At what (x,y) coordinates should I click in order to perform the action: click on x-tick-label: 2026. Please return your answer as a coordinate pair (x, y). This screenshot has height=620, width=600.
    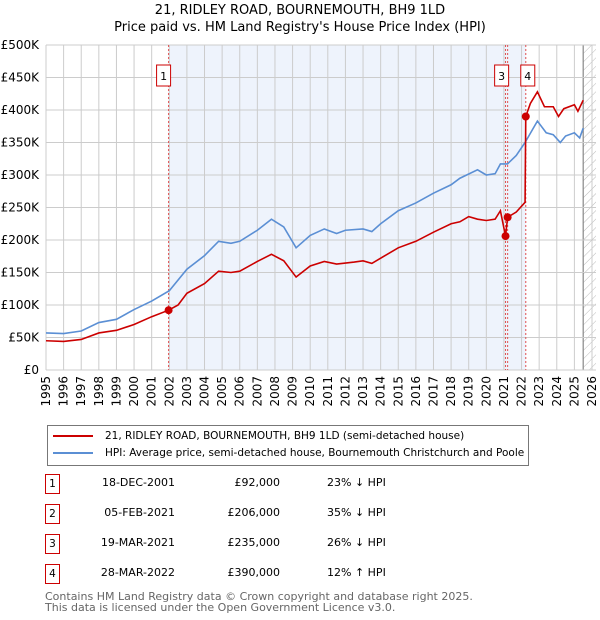
    Looking at the image, I should click on (592, 391).